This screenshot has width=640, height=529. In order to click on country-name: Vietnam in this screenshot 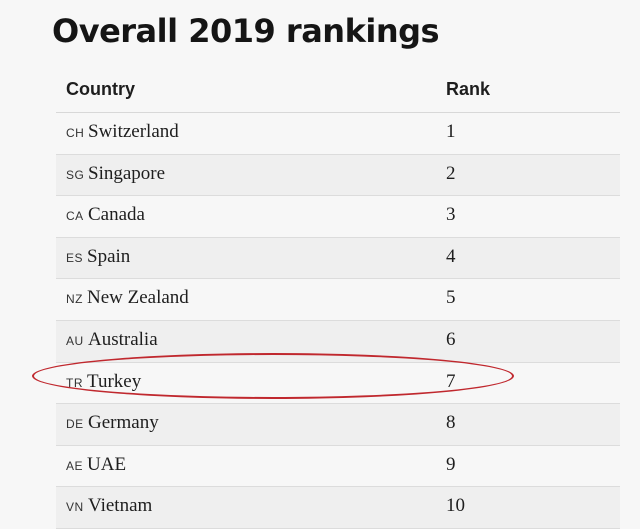, I will do `click(120, 506)`.